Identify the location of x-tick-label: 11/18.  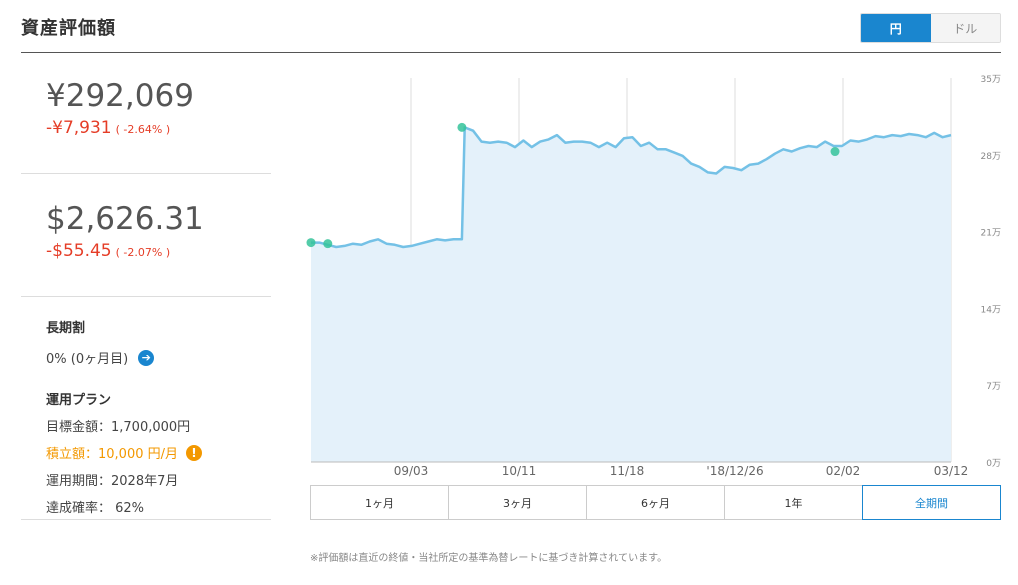
(627, 471).